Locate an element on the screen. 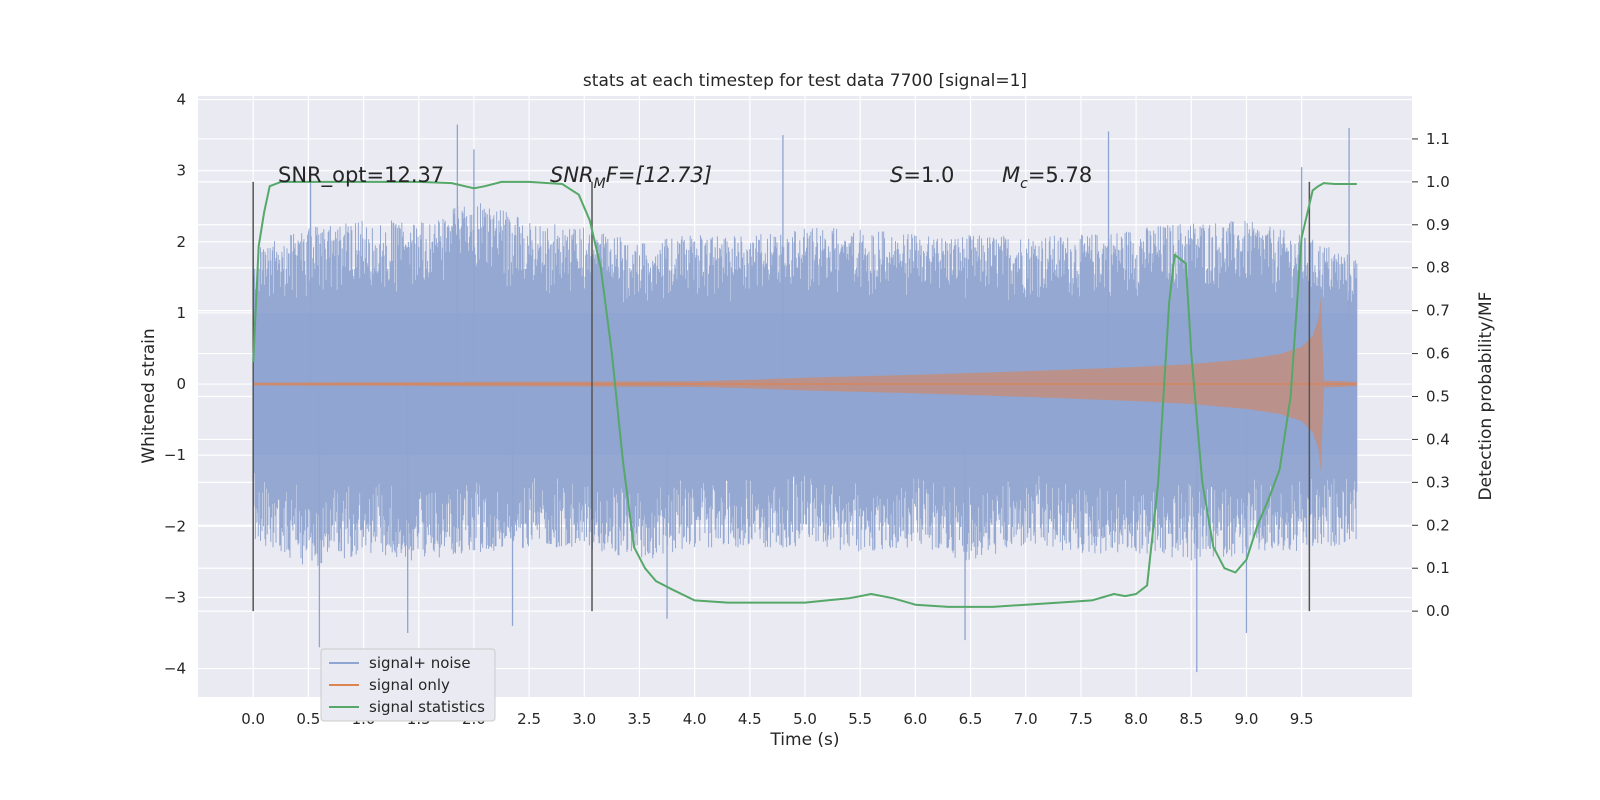 This screenshot has height=800, width=1600. y-axis-left-label: Whitened strain is located at coordinates (149, 395).